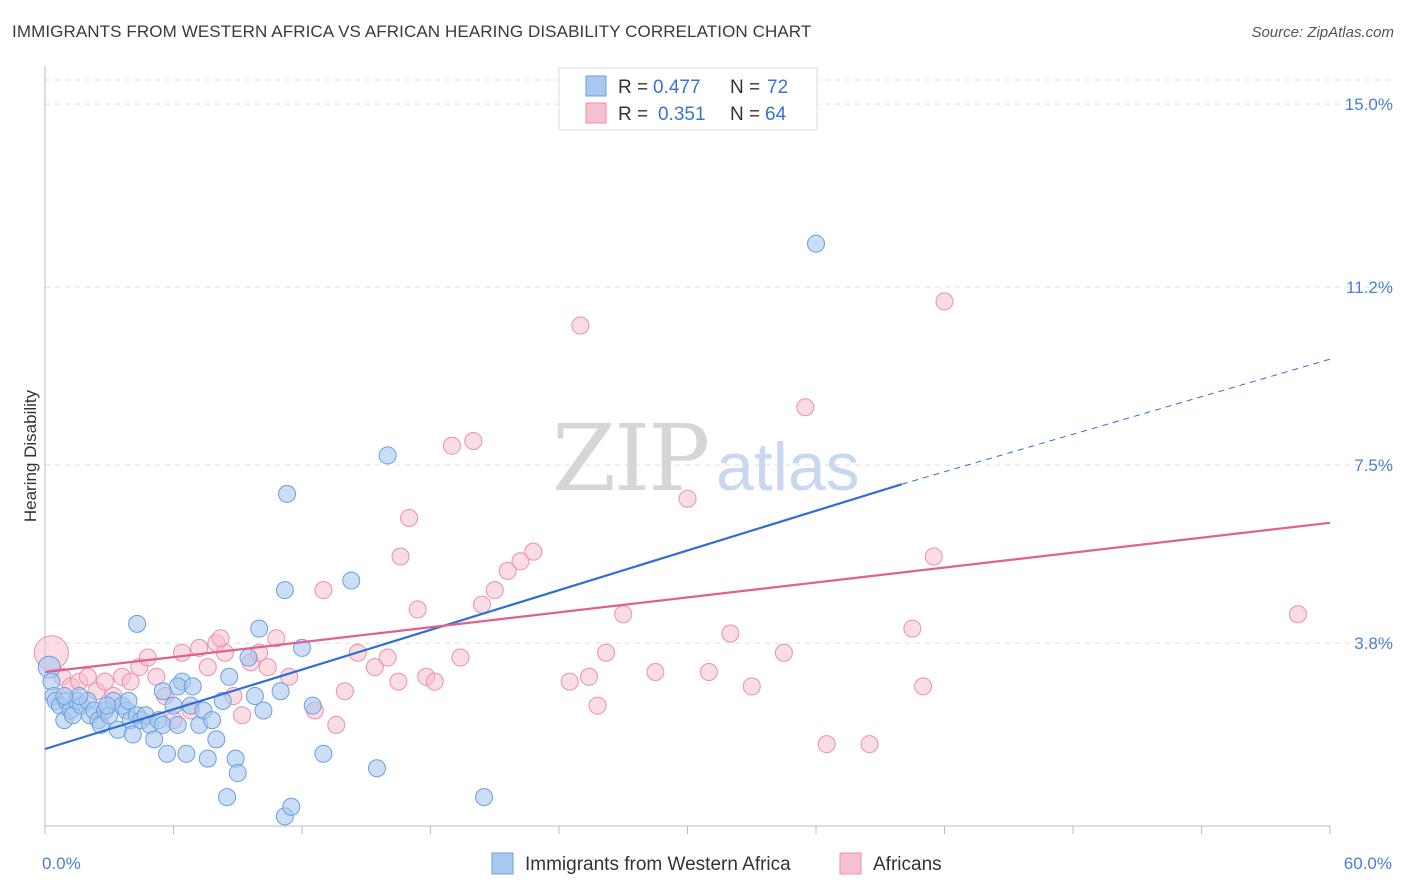 The height and width of the screenshot is (892, 1406). Describe the element at coordinates (1368, 863) in the screenshot. I see `x-tick-label-max: 60.0%` at that location.